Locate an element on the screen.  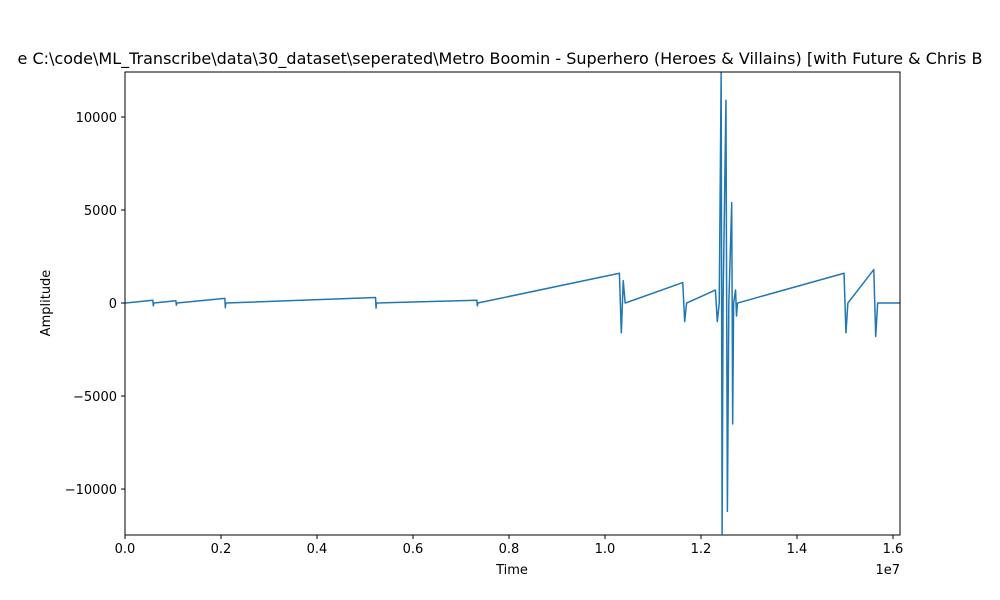
x-tick-label: 0.6 is located at coordinates (413, 549).